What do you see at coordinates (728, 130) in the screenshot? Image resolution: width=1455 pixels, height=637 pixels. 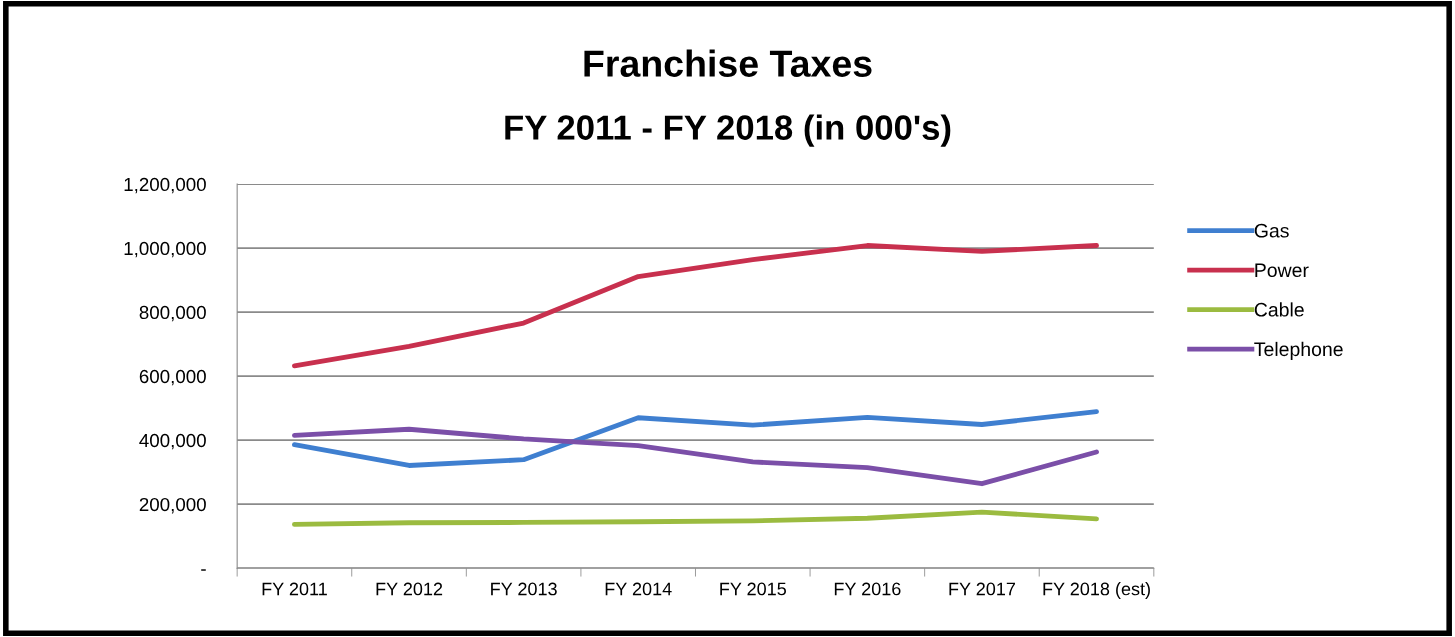 I see `chart-subtitle: FY 2011 - FY 2018 (in 000's)` at bounding box center [728, 130].